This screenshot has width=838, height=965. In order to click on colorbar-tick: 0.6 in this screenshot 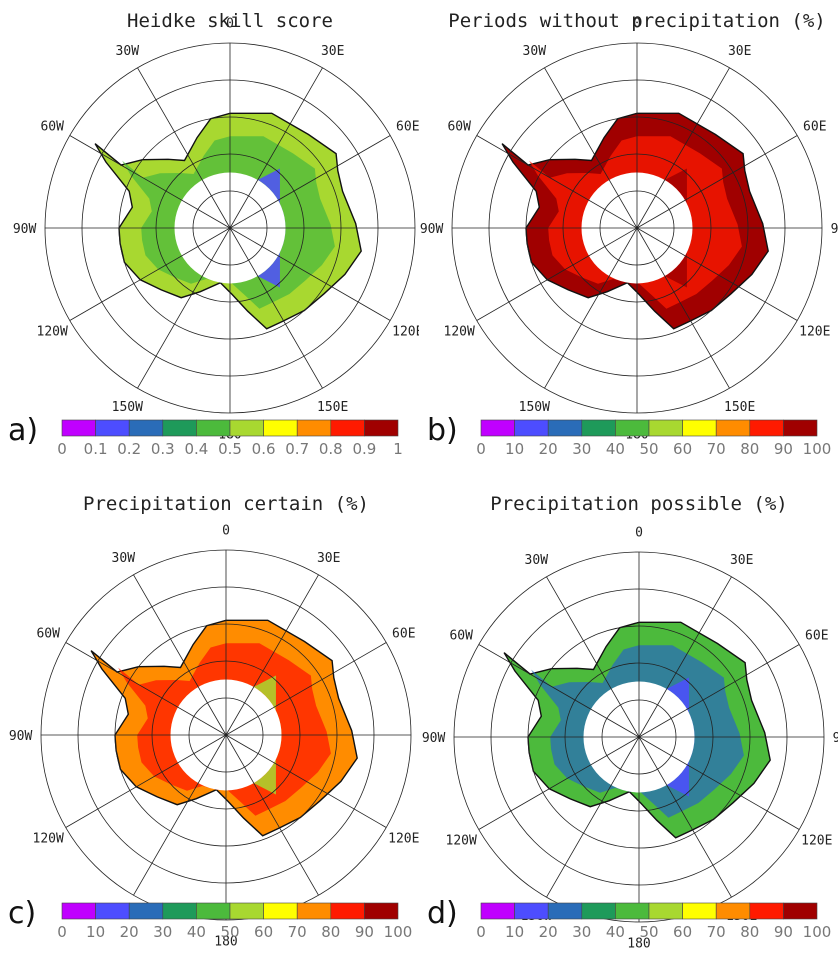, I will do `click(264, 449)`.